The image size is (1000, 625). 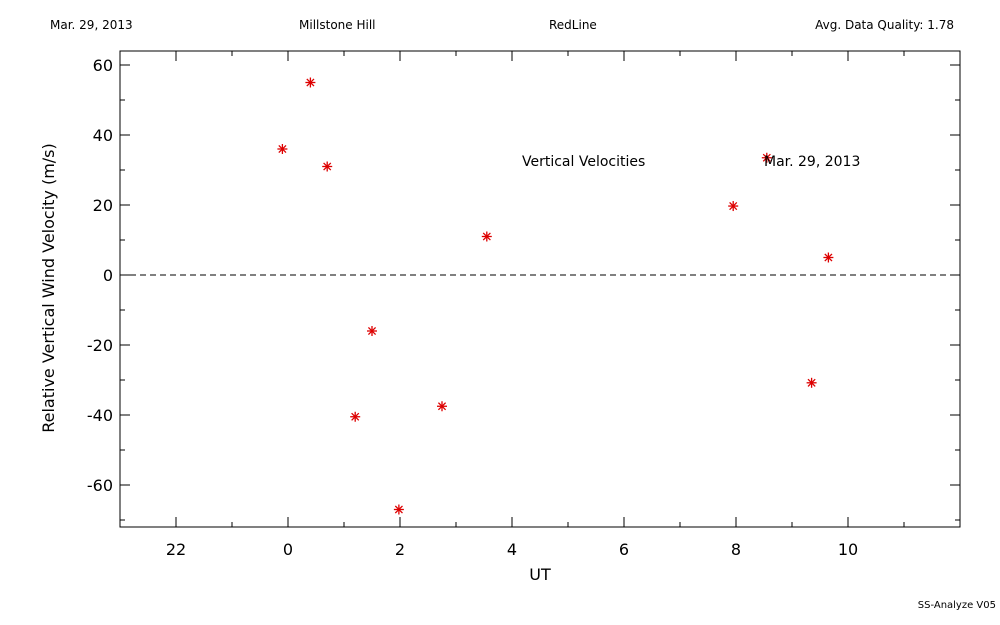 What do you see at coordinates (288, 549) in the screenshot?
I see `x-tick-label: 0` at bounding box center [288, 549].